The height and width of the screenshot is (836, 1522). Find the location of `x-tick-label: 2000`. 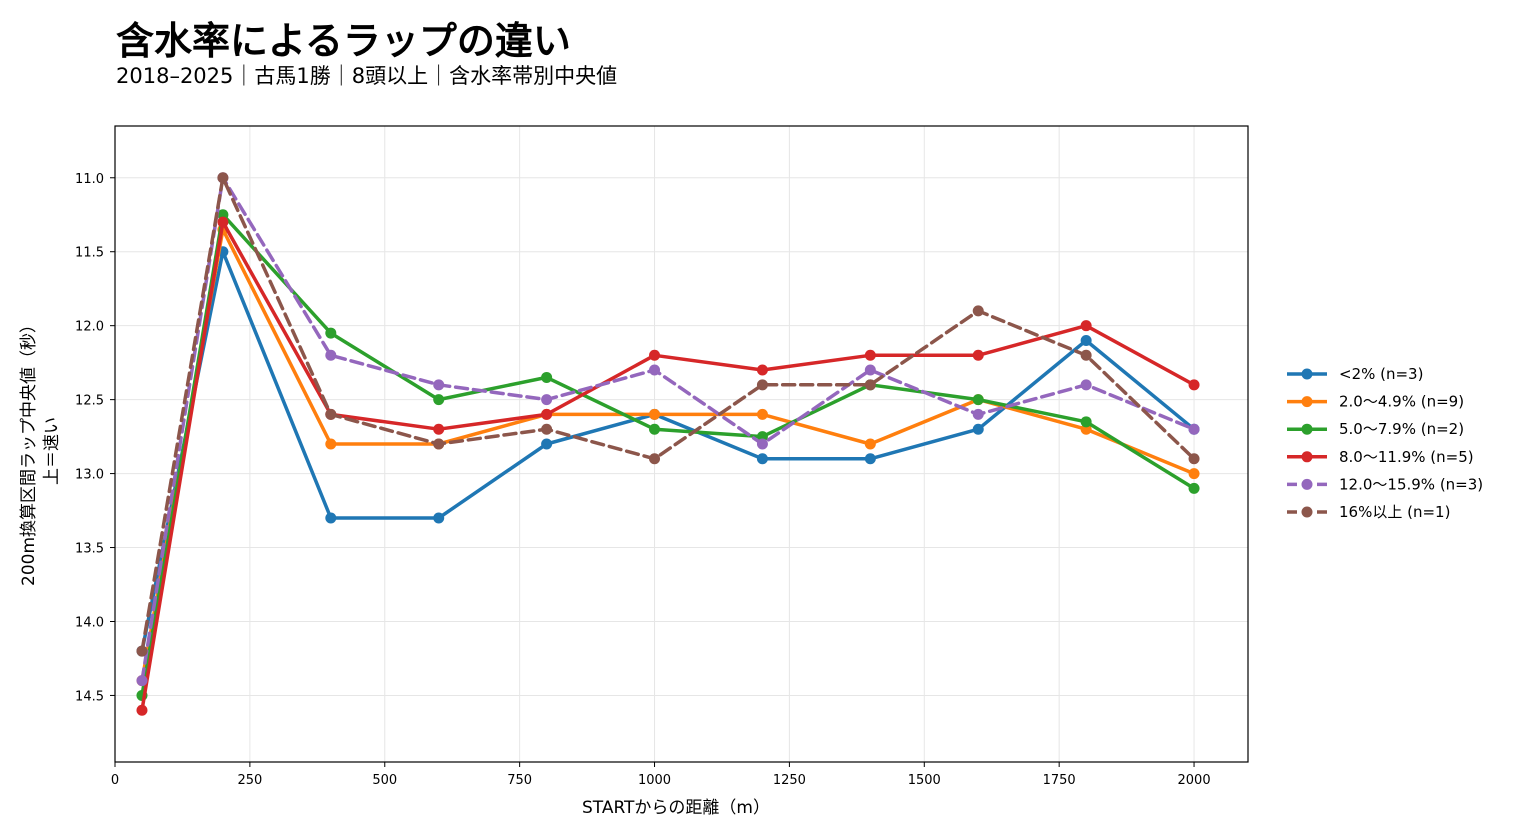

x-tick-label: 2000 is located at coordinates (1194, 780).